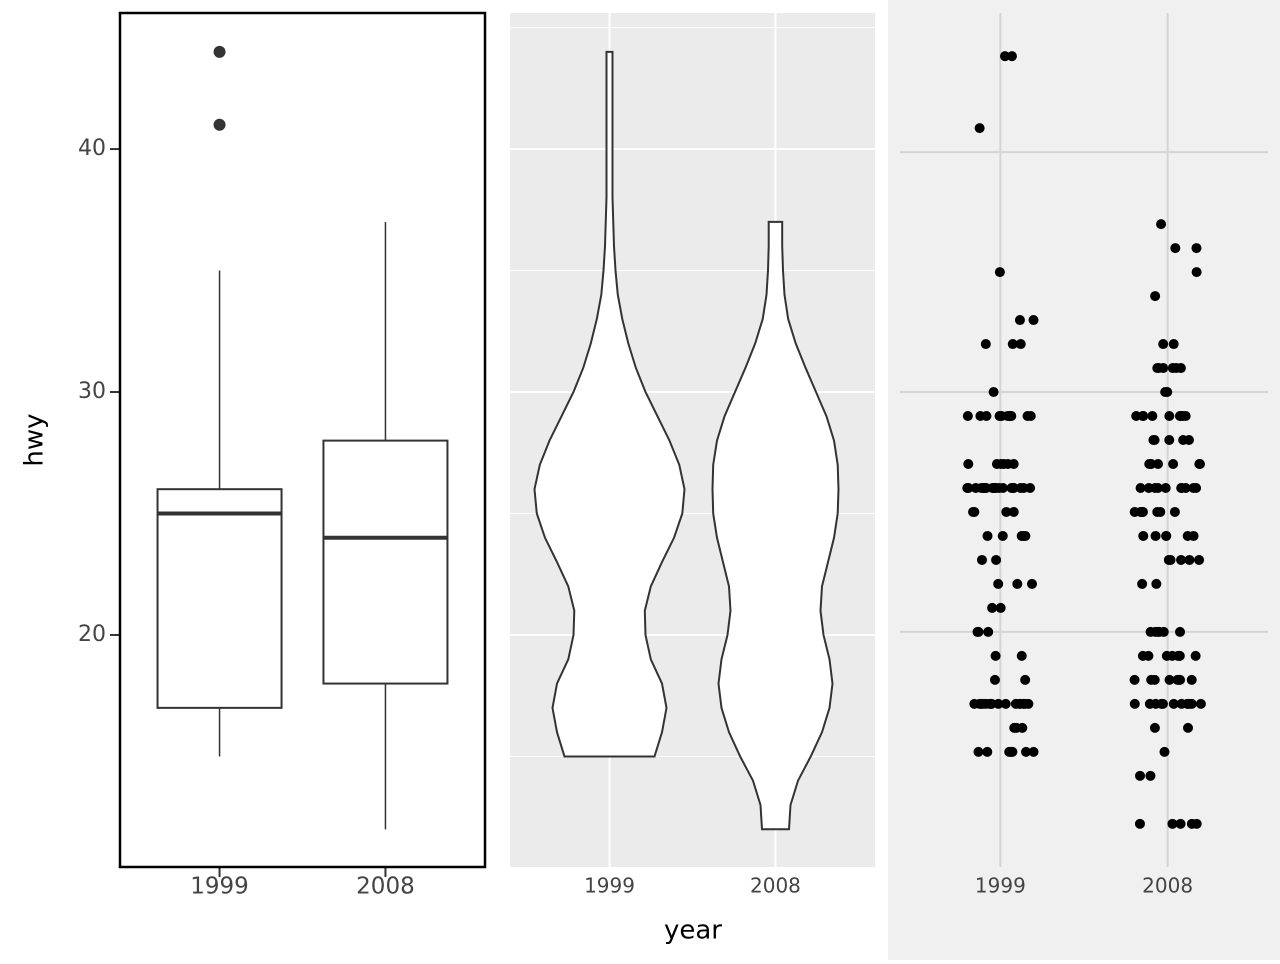  Describe the element at coordinates (92, 148) in the screenshot. I see `y-tick-label: 40` at that location.